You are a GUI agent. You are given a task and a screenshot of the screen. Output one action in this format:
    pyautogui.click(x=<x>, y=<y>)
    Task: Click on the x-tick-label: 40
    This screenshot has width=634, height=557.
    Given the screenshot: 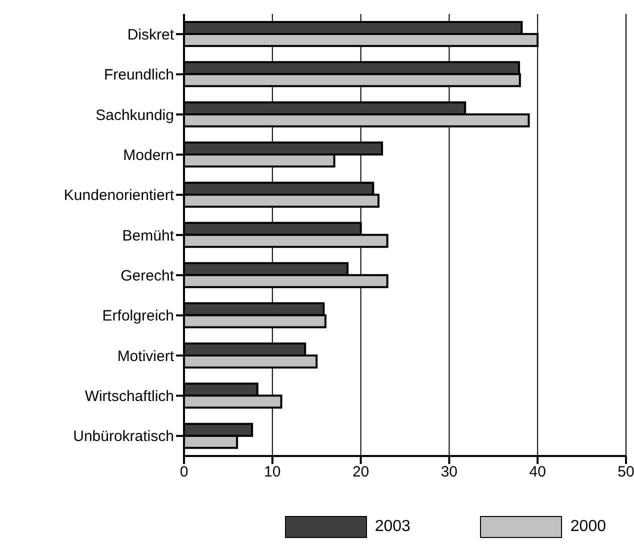 What is the action you would take?
    pyautogui.click(x=537, y=472)
    